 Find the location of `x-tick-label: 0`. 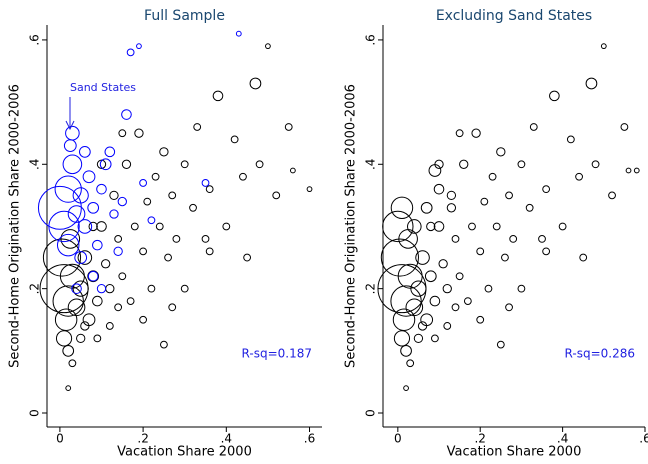

x-tick-label: 0 is located at coordinates (60, 439).